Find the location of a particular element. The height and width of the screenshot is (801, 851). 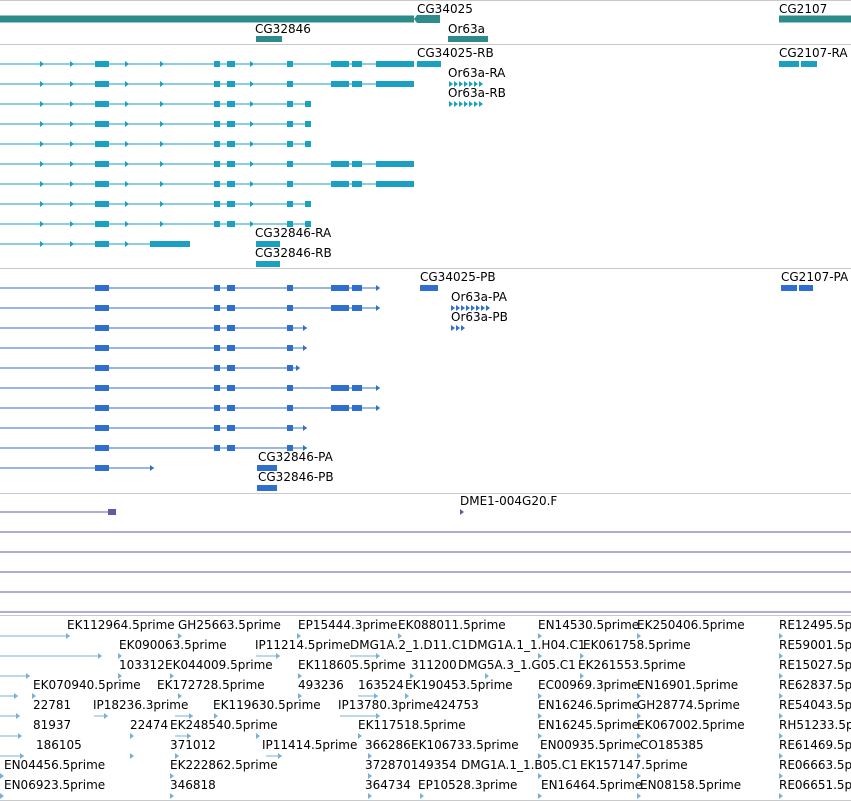

est-label: 81937 is located at coordinates (52, 725).